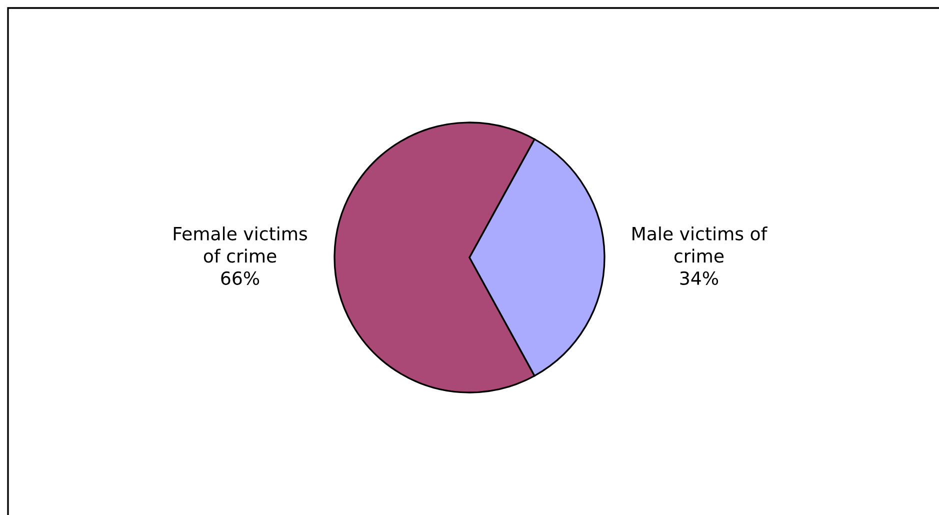  What do you see at coordinates (241, 244) in the screenshot?
I see `slice-label: Female victims of crime` at bounding box center [241, 244].